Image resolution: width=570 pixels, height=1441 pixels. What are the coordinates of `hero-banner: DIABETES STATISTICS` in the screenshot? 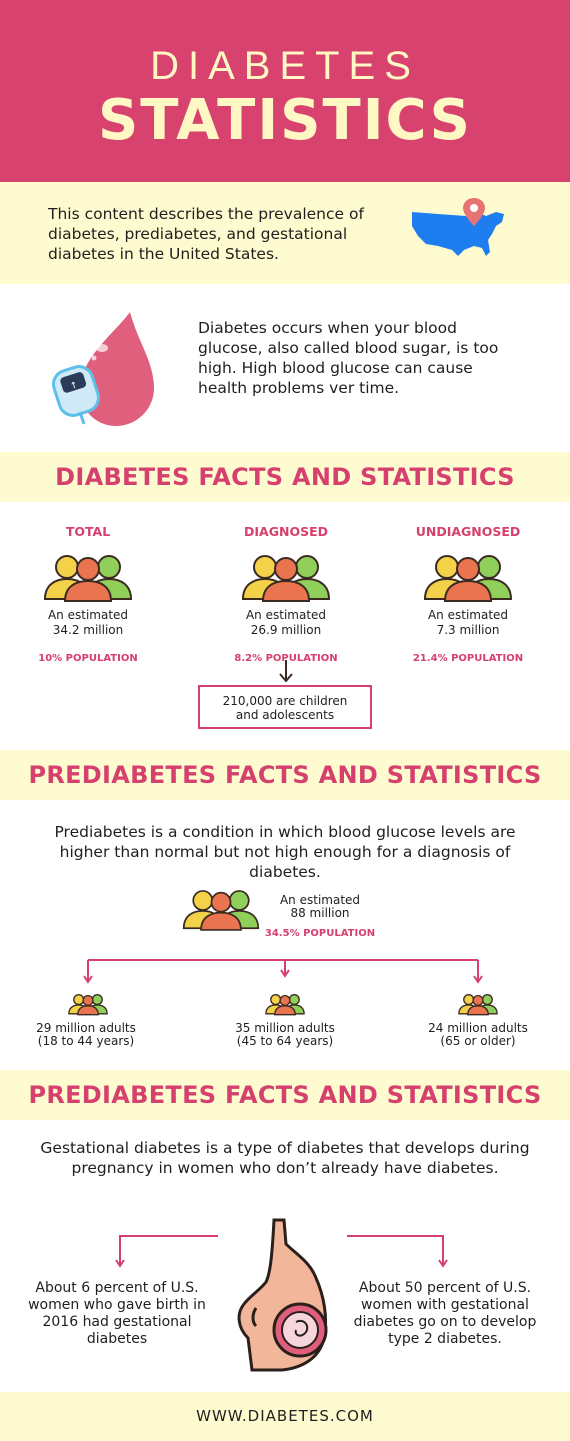 It's located at (285, 91).